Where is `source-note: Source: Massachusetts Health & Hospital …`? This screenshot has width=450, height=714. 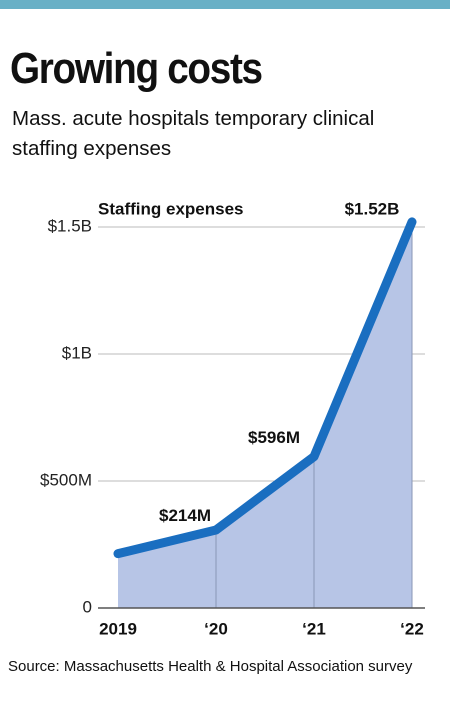
source-note: Source: Massachusetts Health & Hospital … is located at coordinates (210, 666).